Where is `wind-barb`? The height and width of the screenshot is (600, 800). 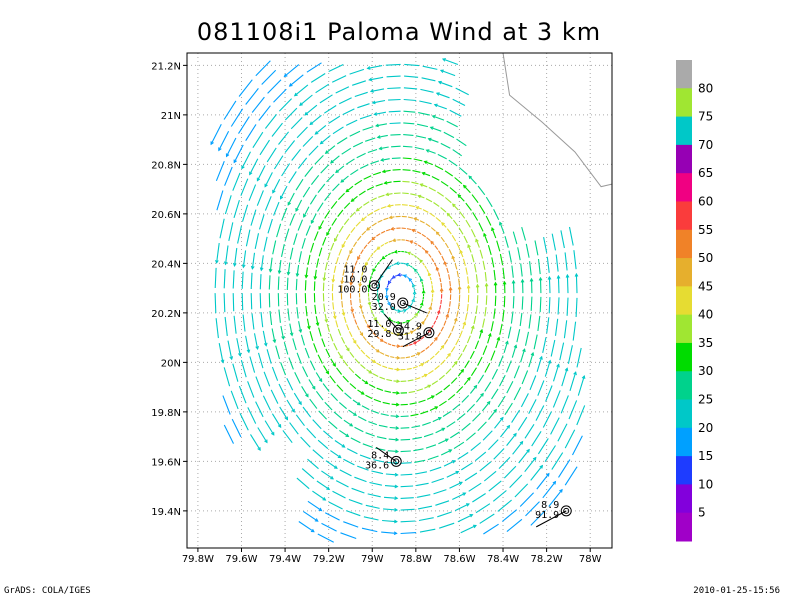
wind-barb is located at coordinates (391, 322).